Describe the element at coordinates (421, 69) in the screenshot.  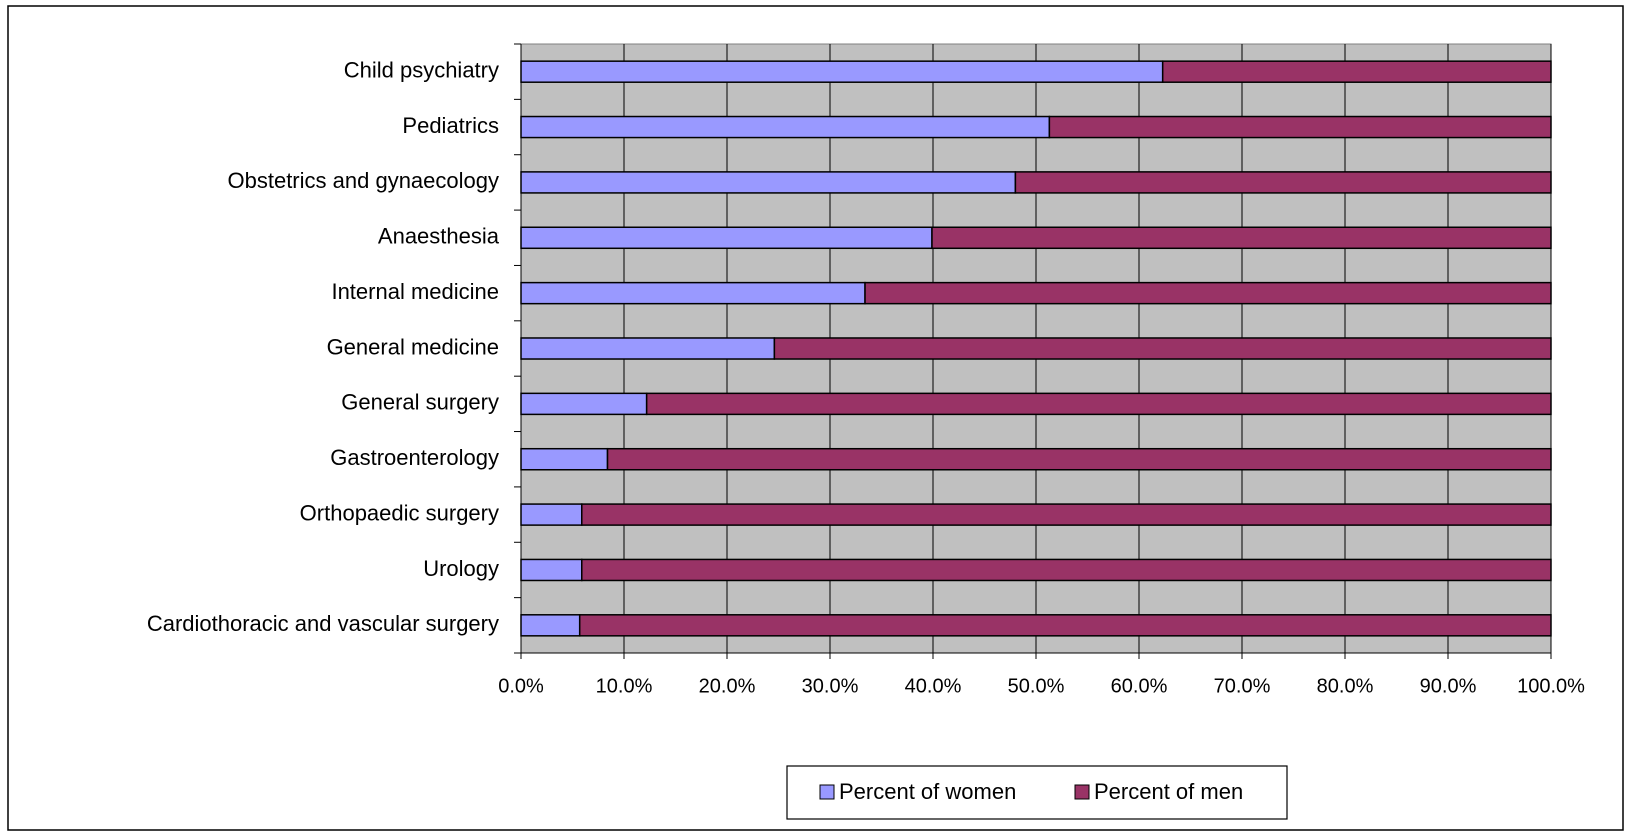
I see `y-tick-label: Child psychiatry` at that location.